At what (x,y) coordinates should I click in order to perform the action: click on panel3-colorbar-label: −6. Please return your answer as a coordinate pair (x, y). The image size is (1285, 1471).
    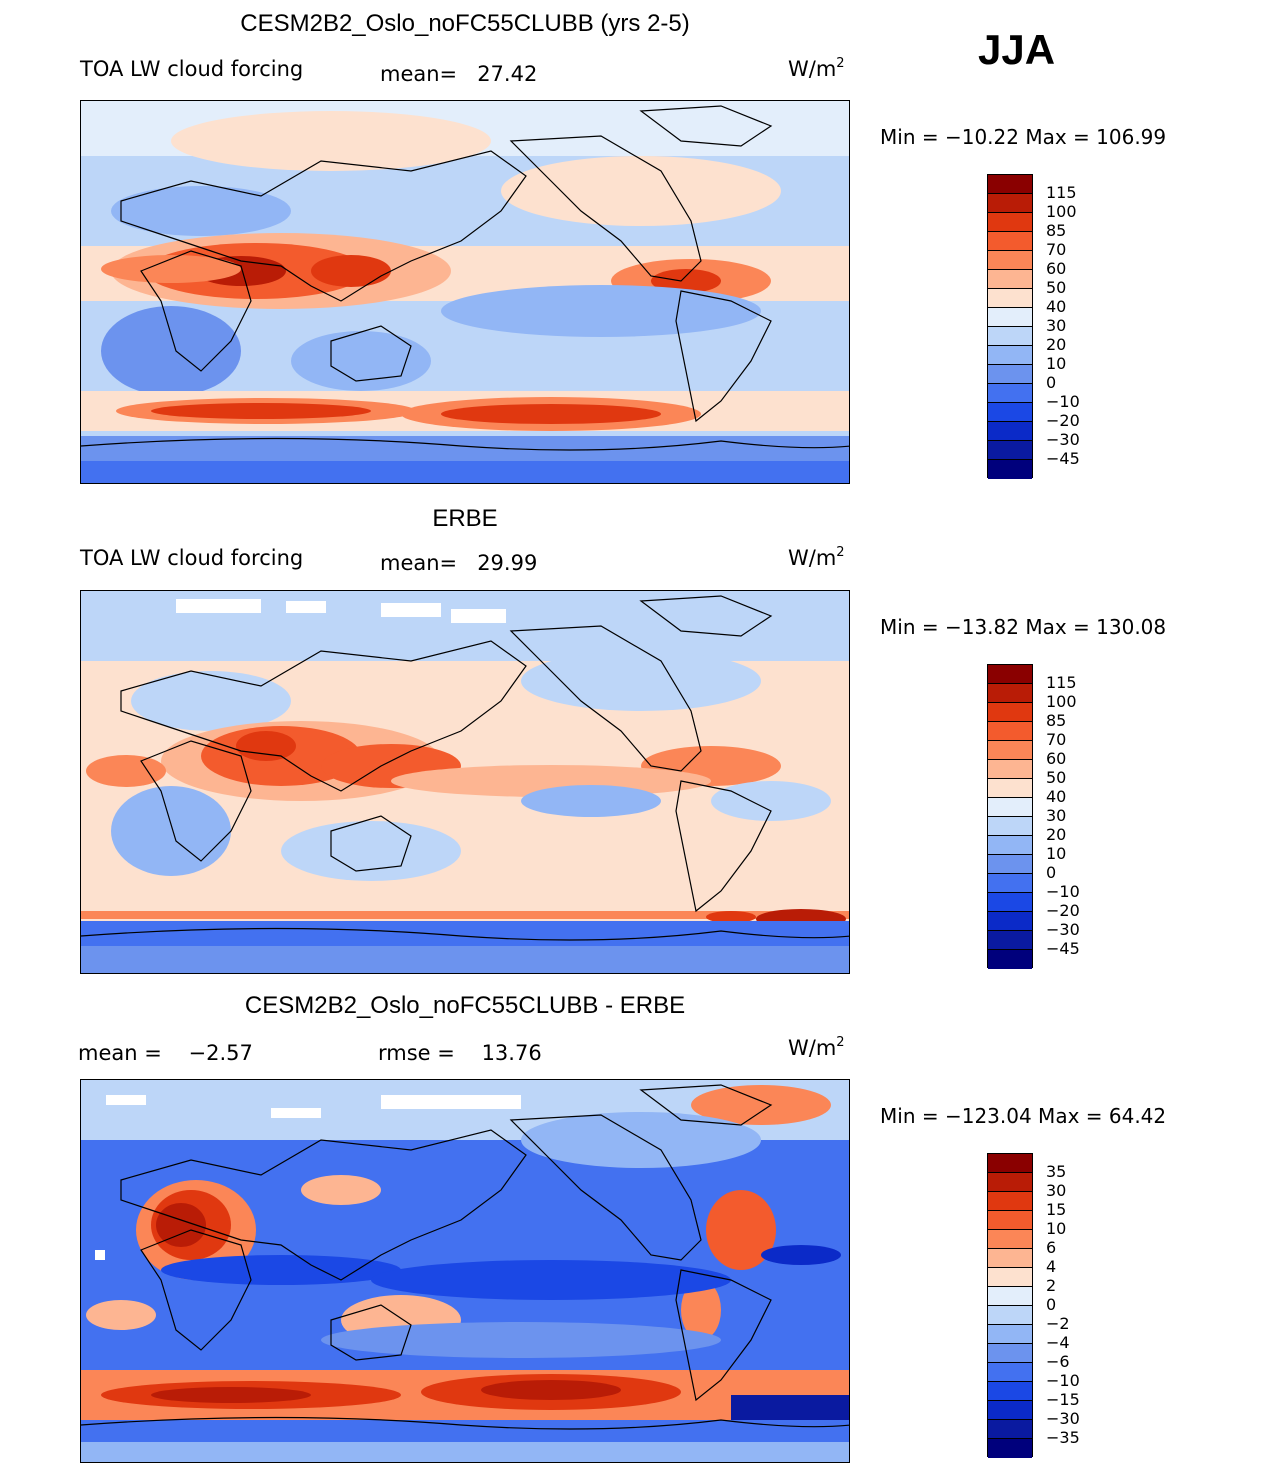
    Looking at the image, I should click on (1058, 1361).